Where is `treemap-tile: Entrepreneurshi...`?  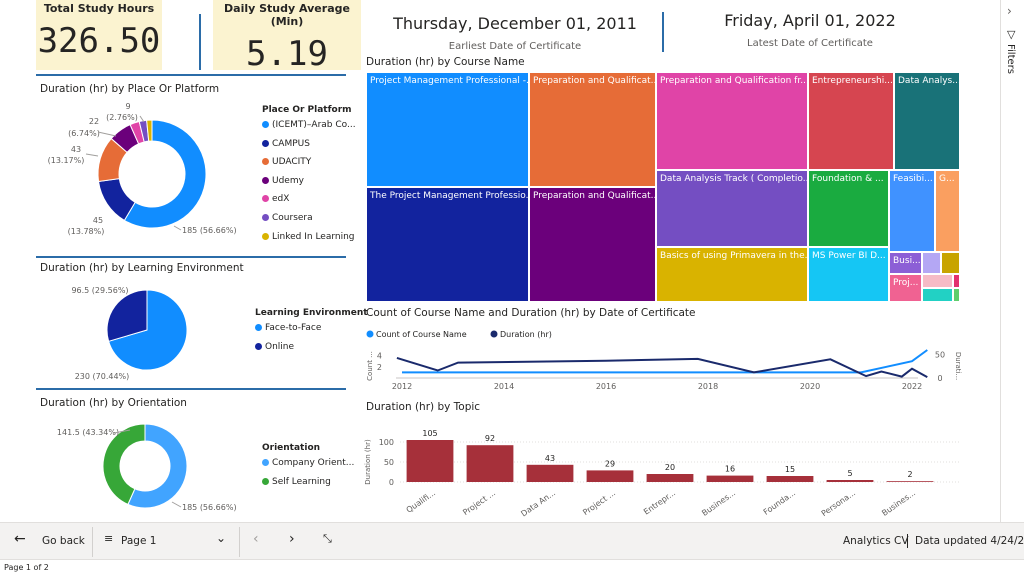
treemap-tile: Entrepreneurshi... is located at coordinates (851, 121).